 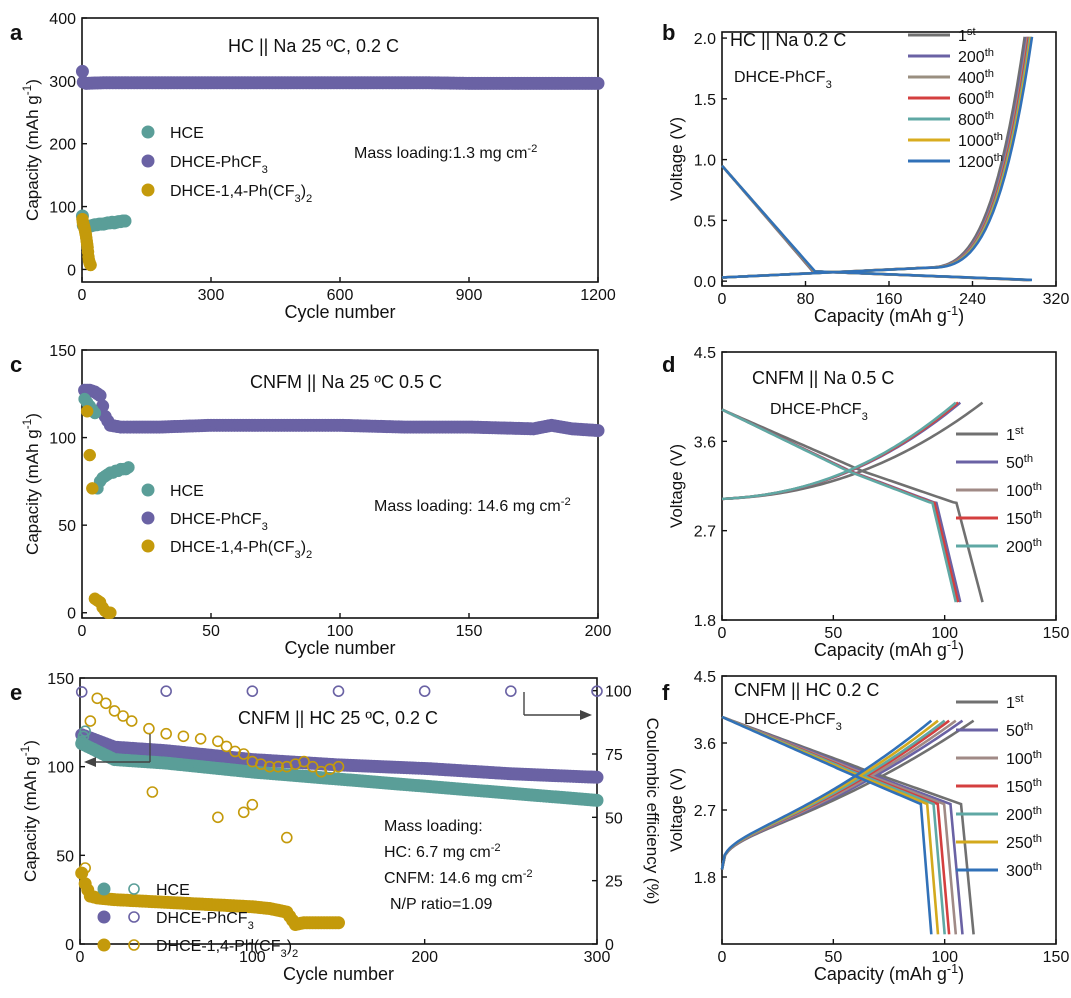 I want to click on x-tick-label: 600, so click(x=340, y=295).